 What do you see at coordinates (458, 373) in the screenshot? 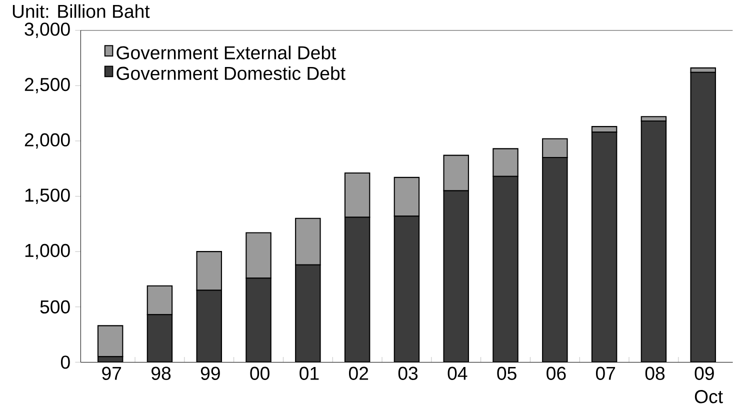
I see `x-tick-label: 04` at bounding box center [458, 373].